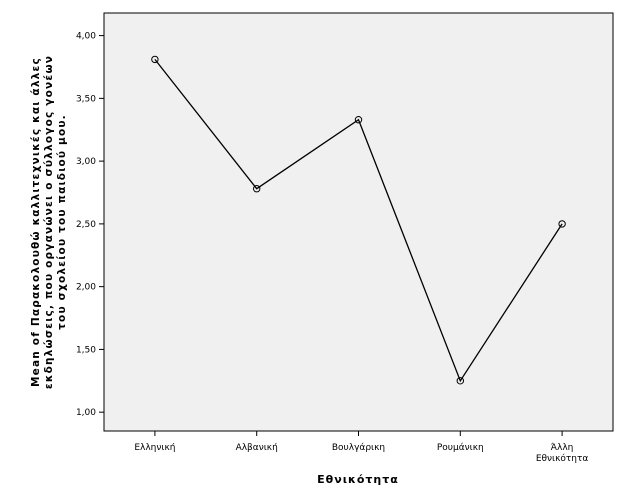 This screenshot has height=500, width=624. I want to click on x-tick-label: Ρουμάνικη, so click(460, 448).